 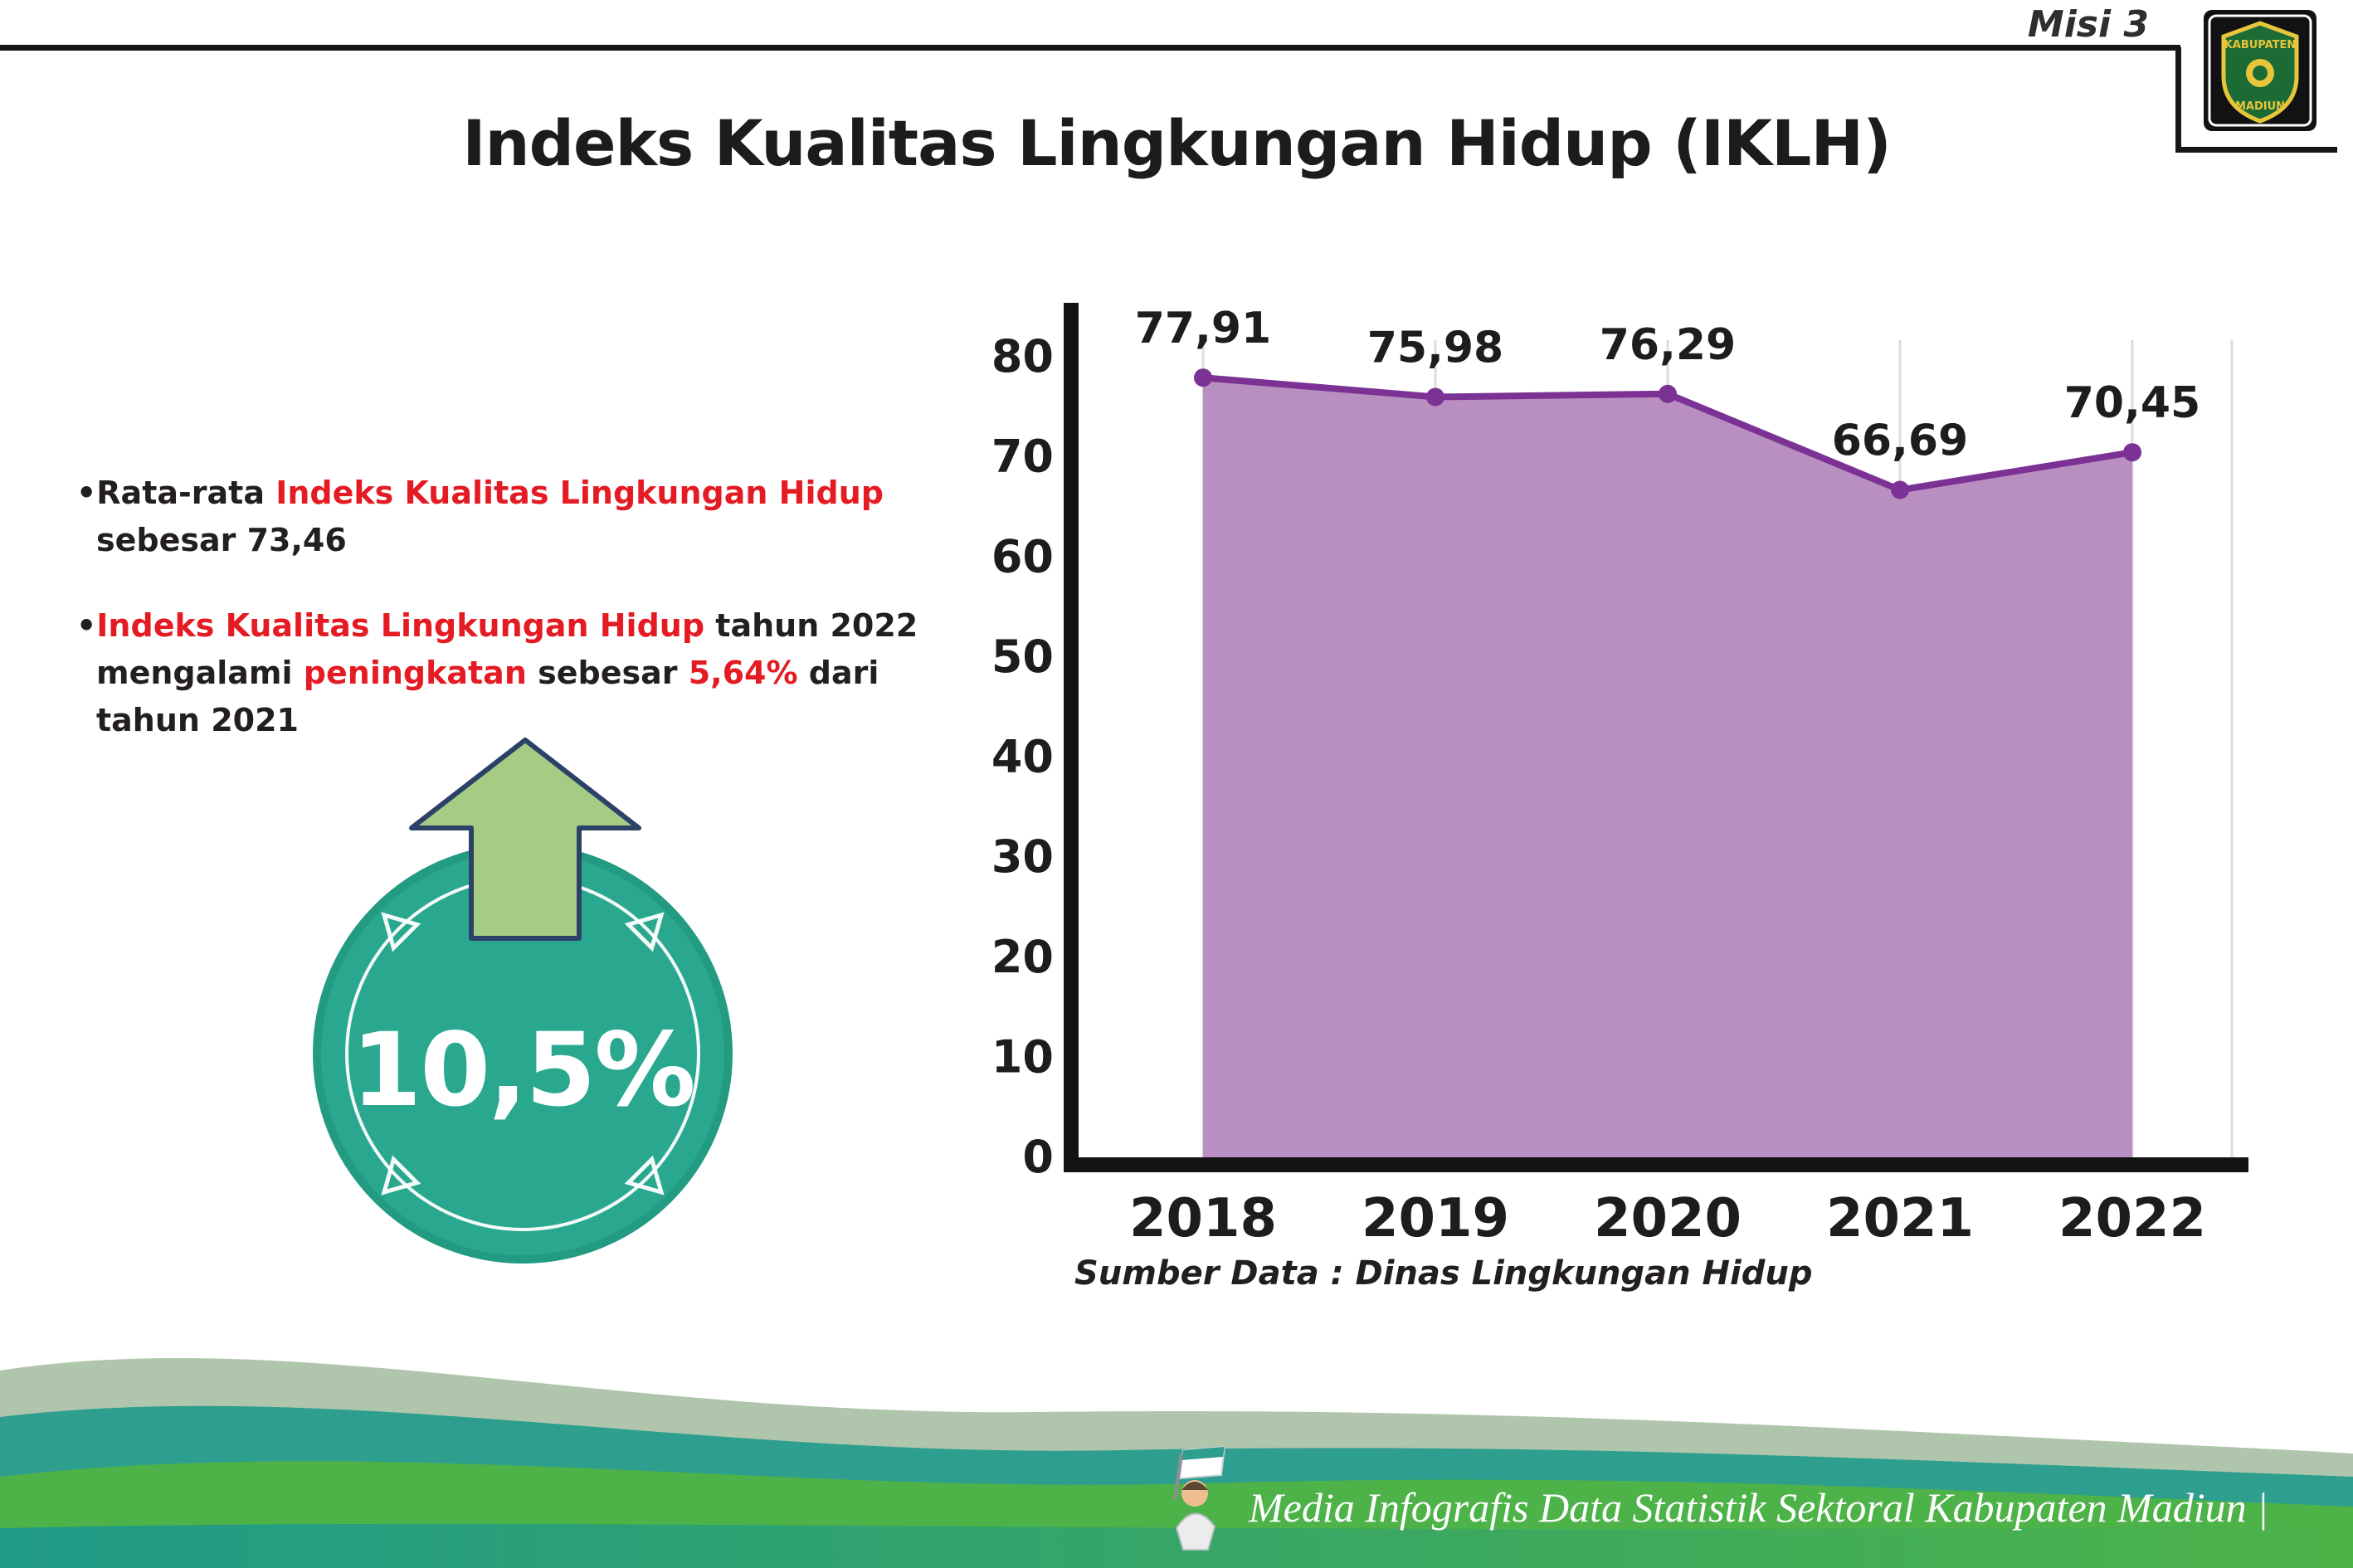 I want to click on badge-circle, so click(x=523, y=1054).